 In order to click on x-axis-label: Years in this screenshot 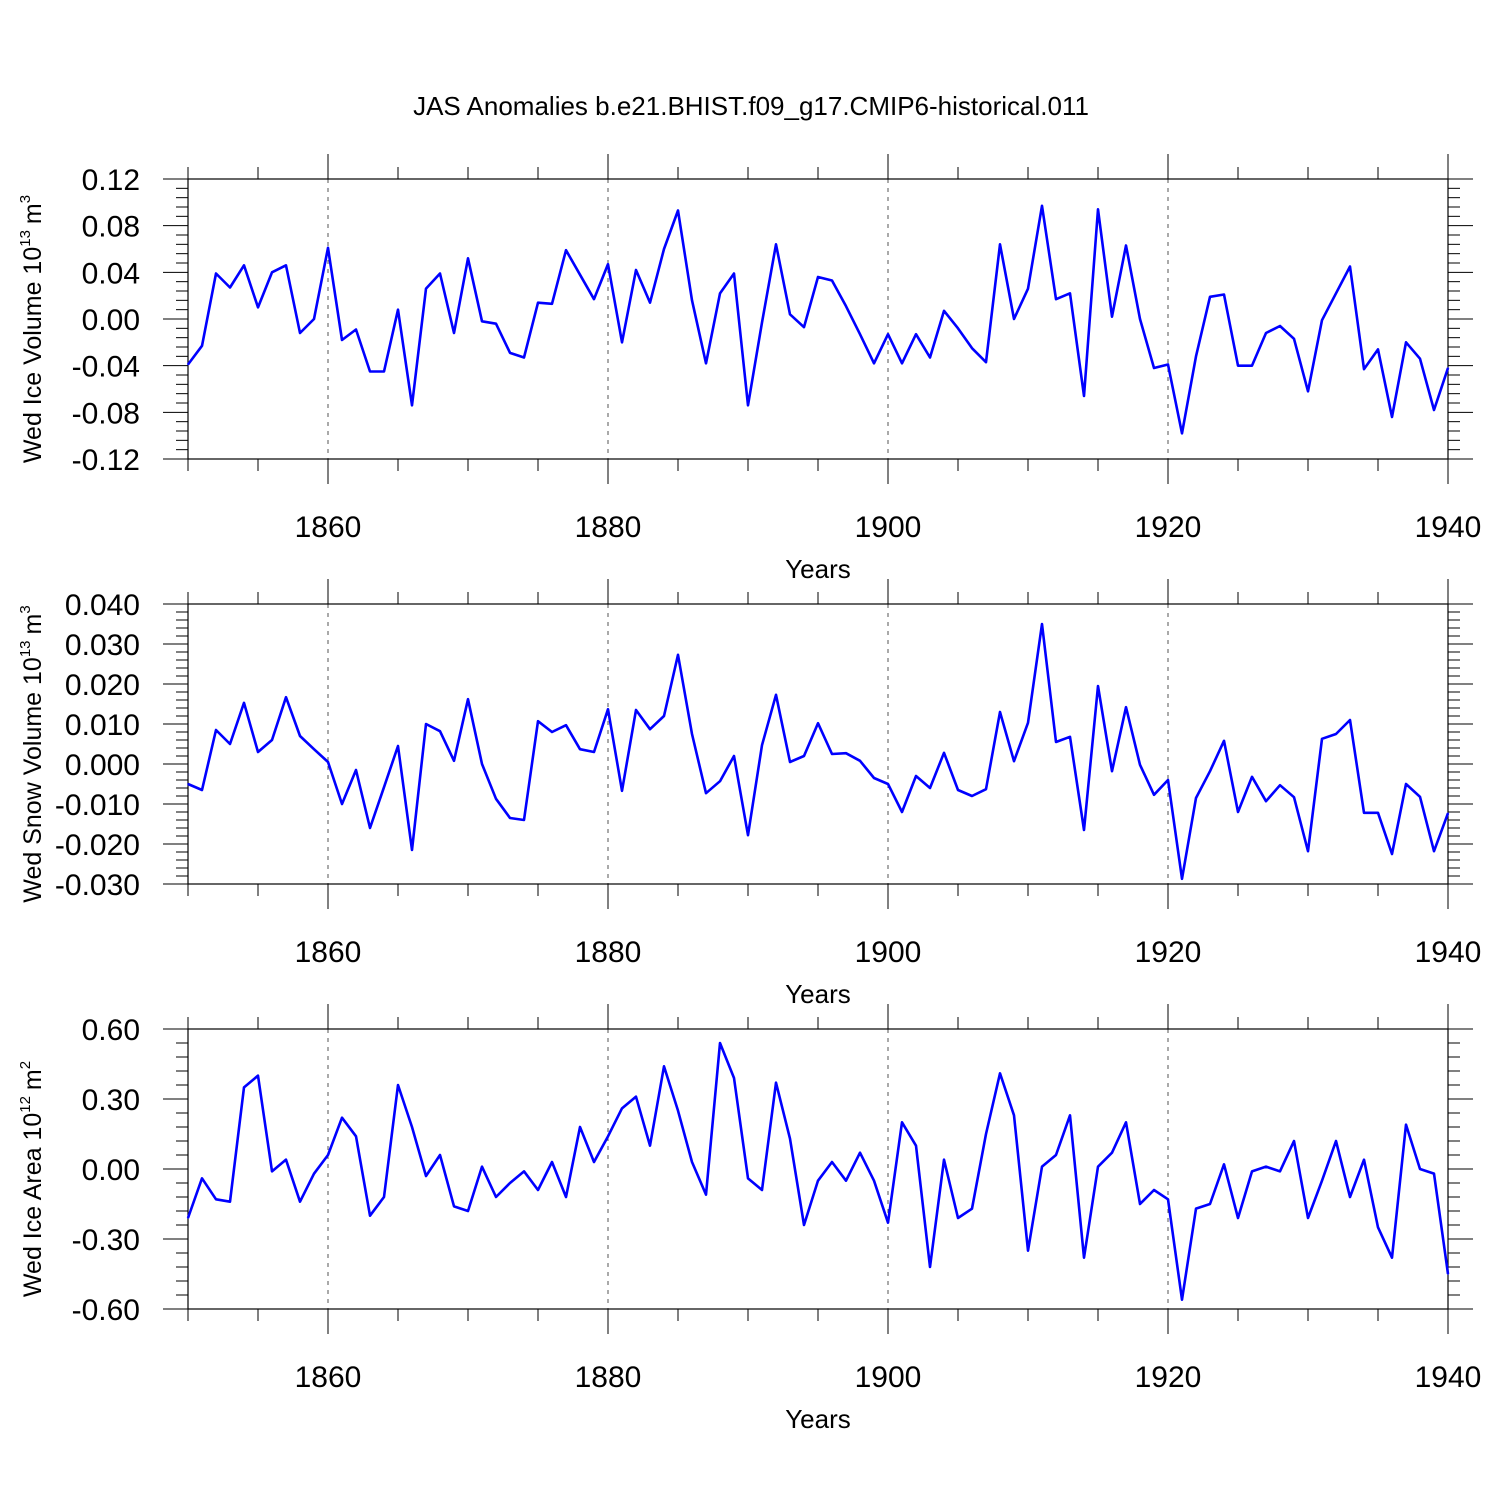, I will do `click(818, 569)`.